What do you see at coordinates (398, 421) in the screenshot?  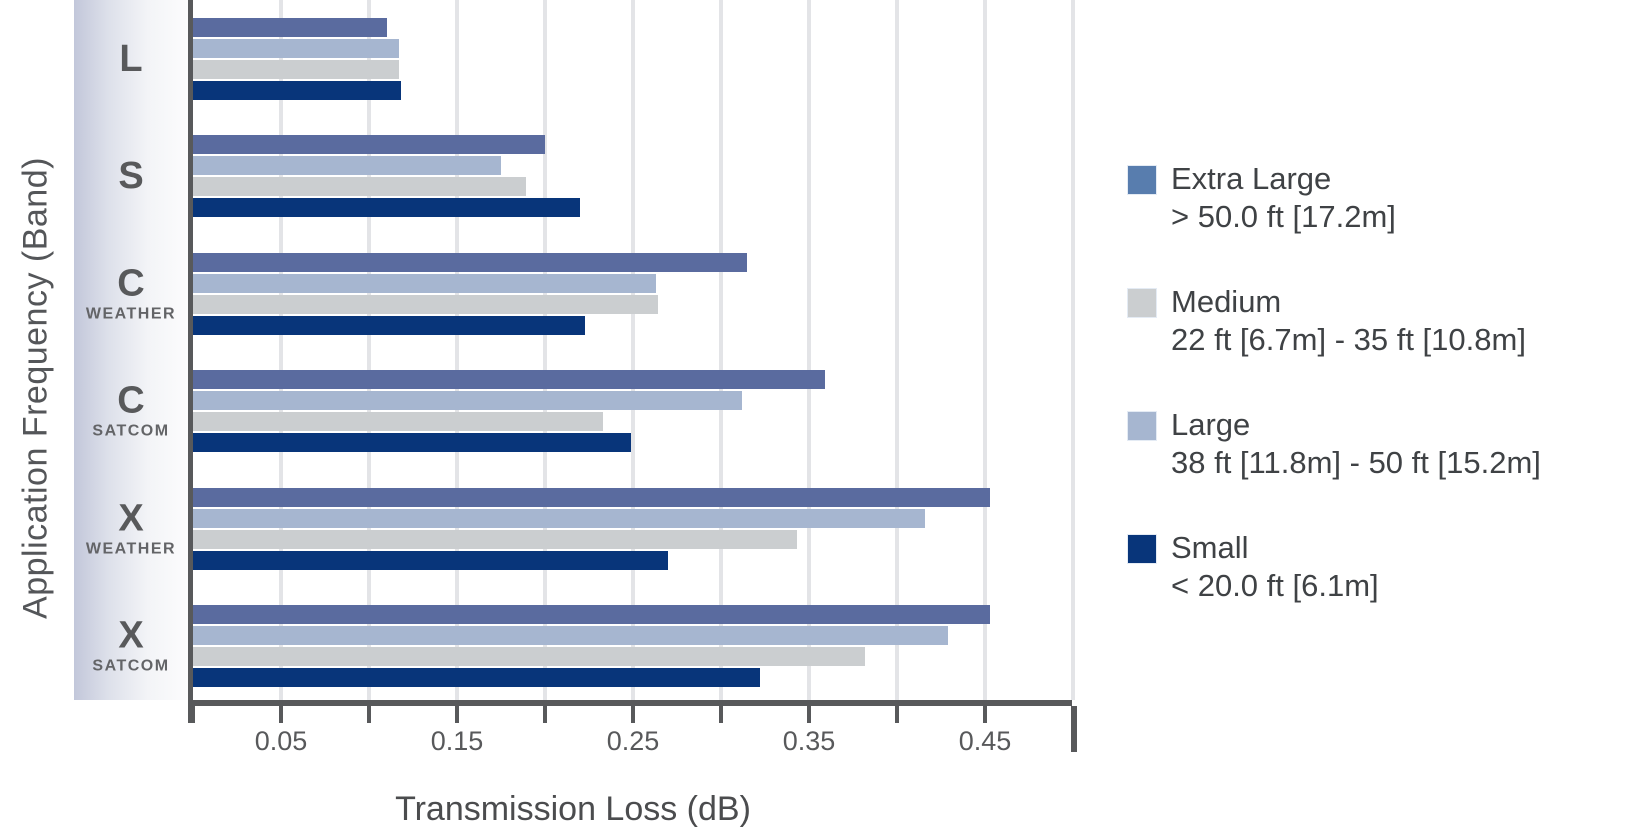 I see `bar-c-satcom-medium` at bounding box center [398, 421].